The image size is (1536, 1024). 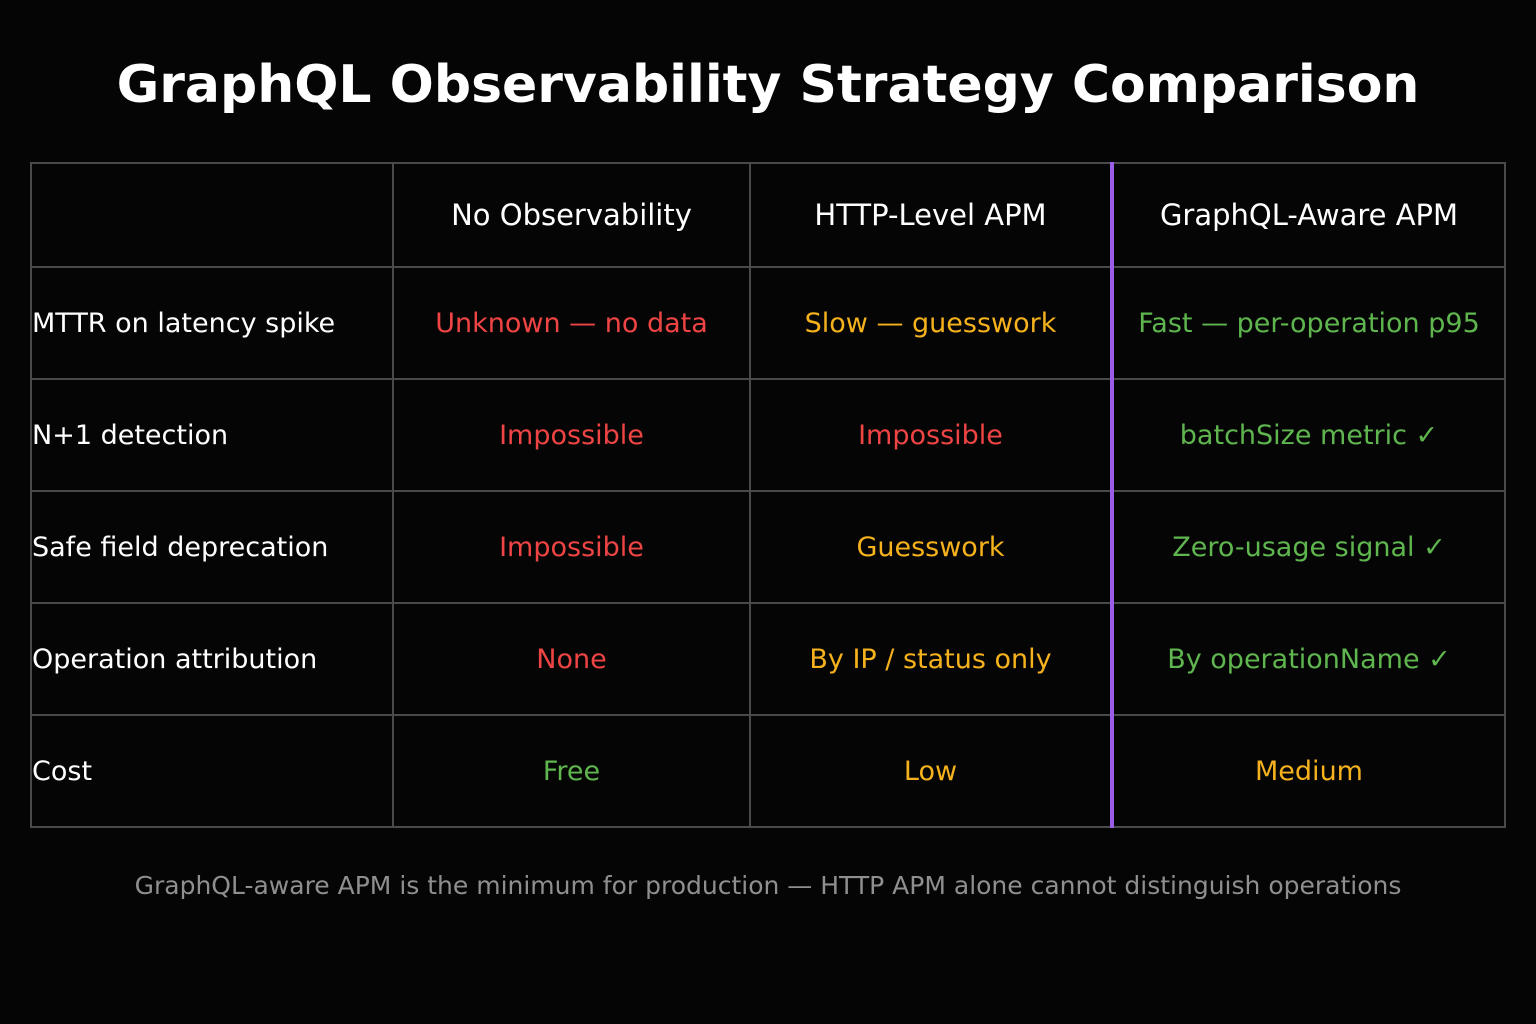 What do you see at coordinates (1308, 435) in the screenshot?
I see `table-cell: batchSize metric ✓` at bounding box center [1308, 435].